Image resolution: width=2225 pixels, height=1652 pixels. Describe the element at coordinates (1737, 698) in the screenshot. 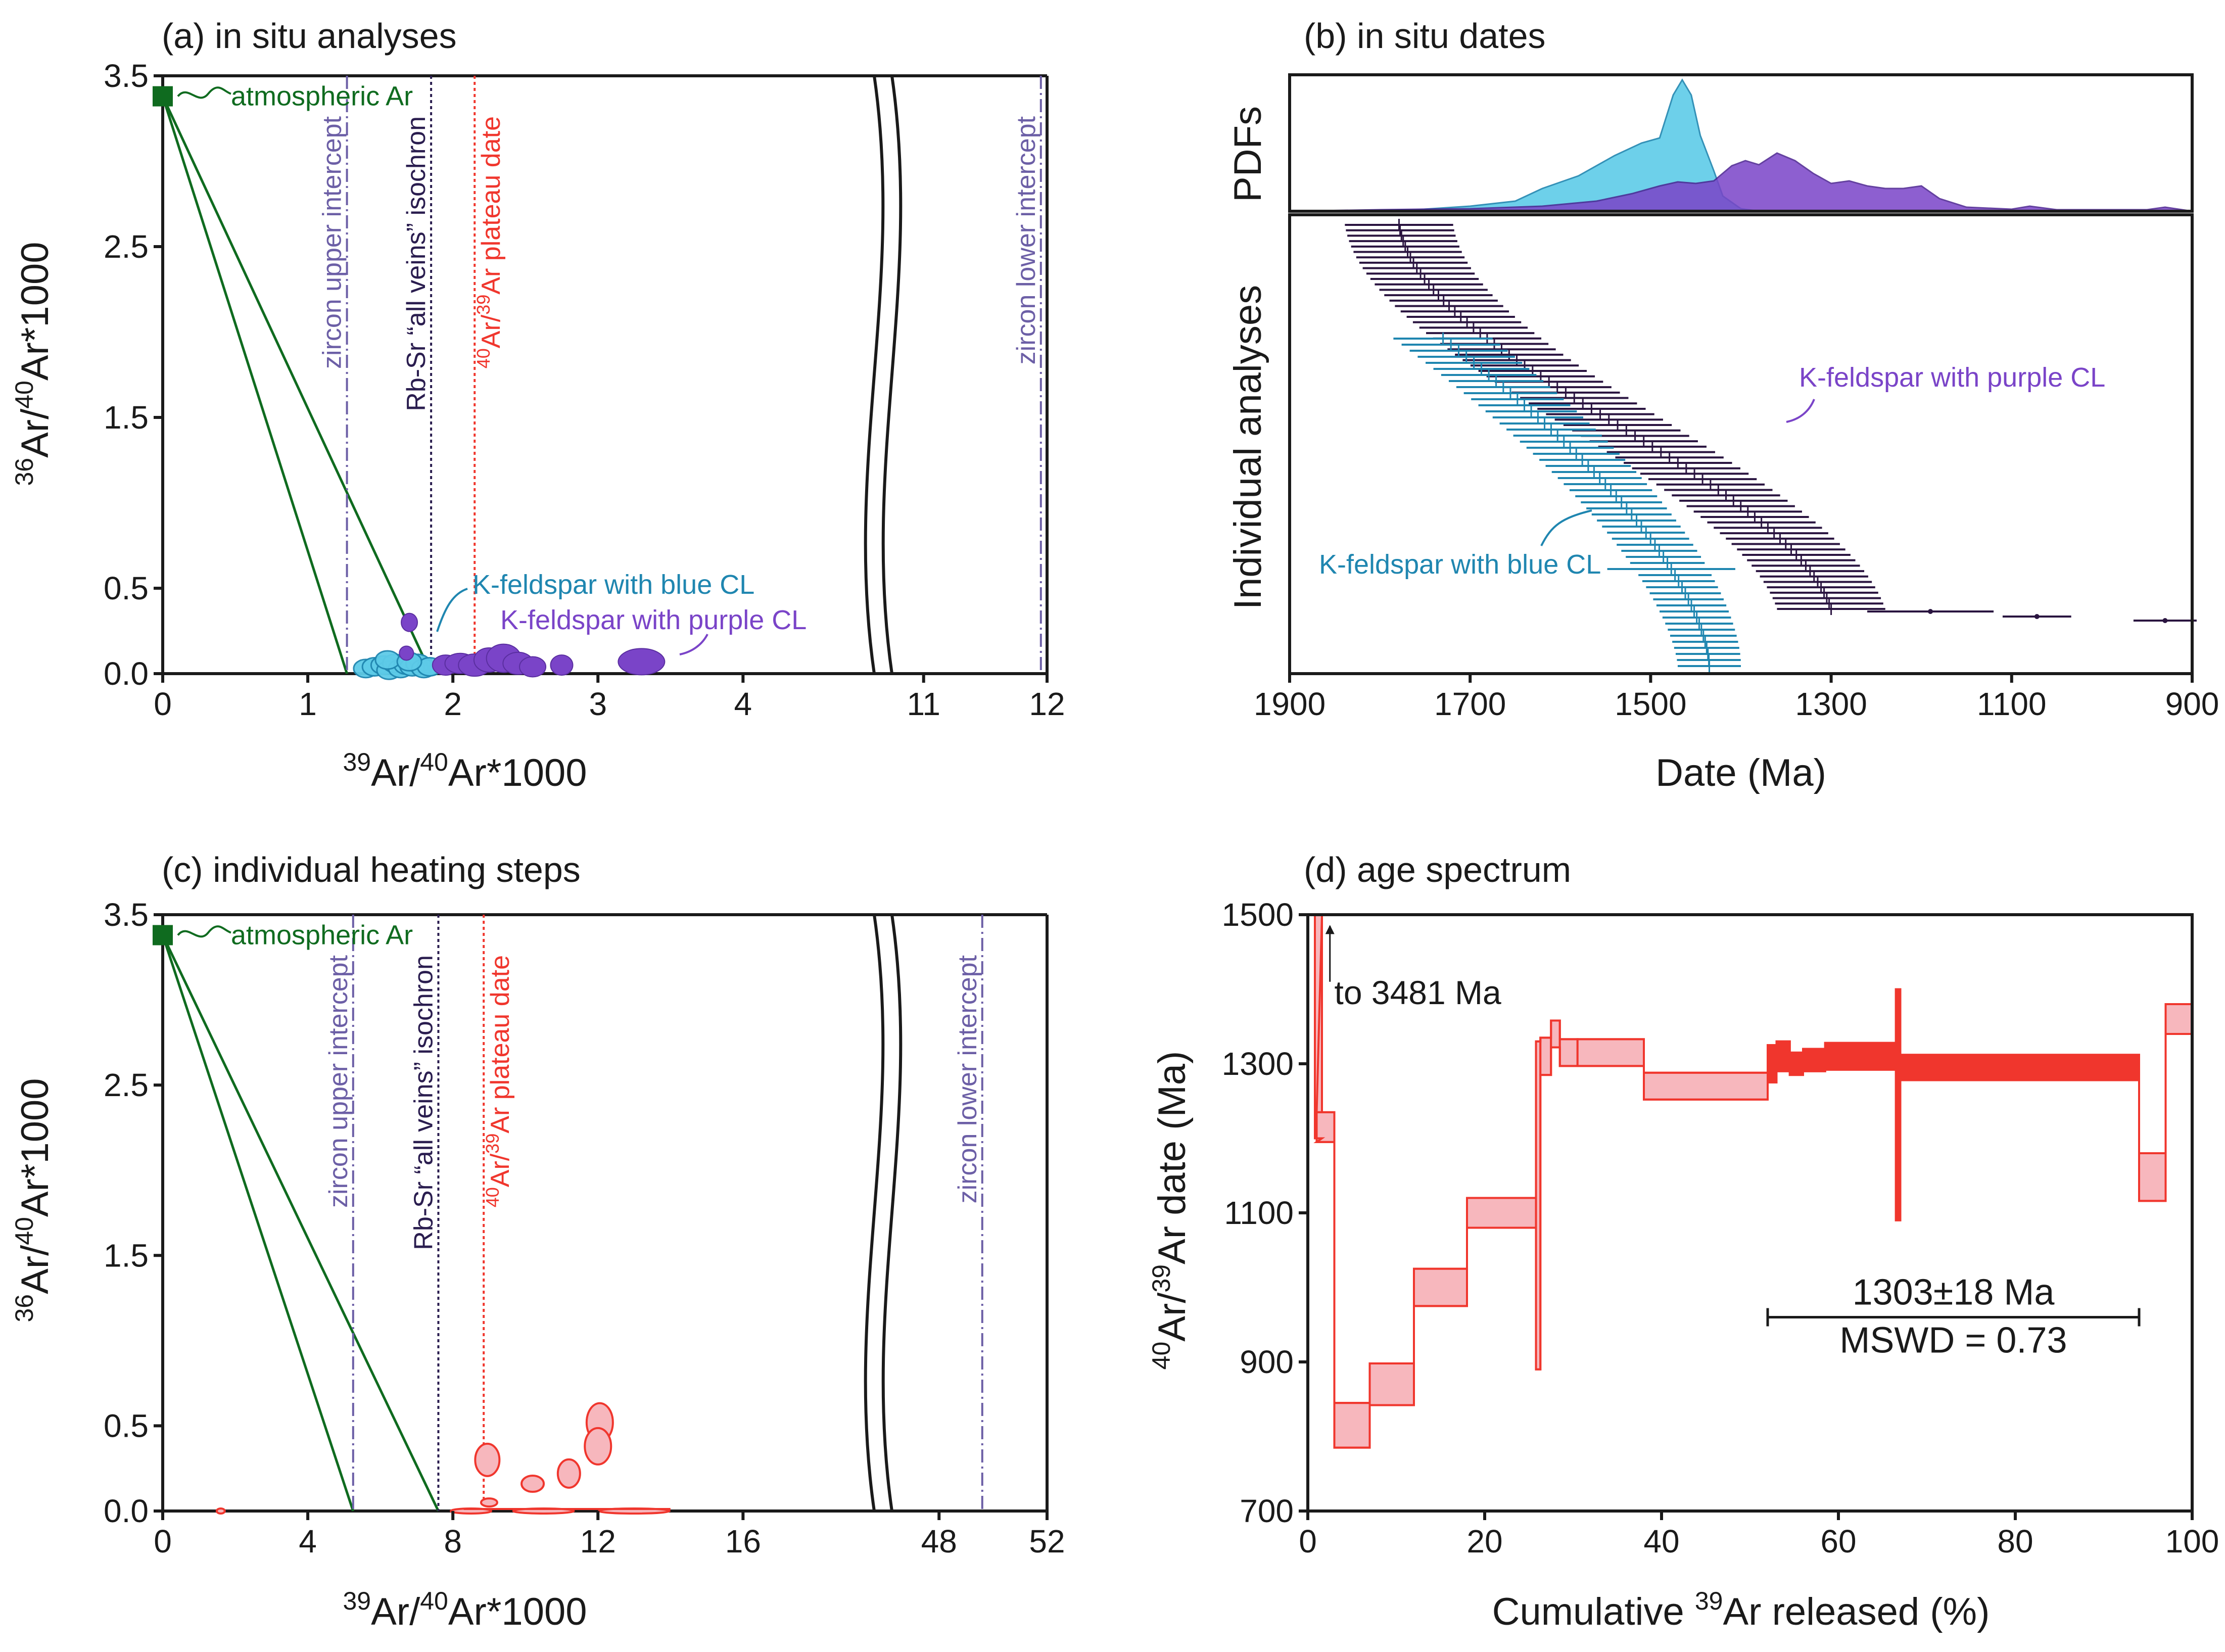

I see `panel-b-ticks: 1900 1700 1500 1300 1100 900` at that location.